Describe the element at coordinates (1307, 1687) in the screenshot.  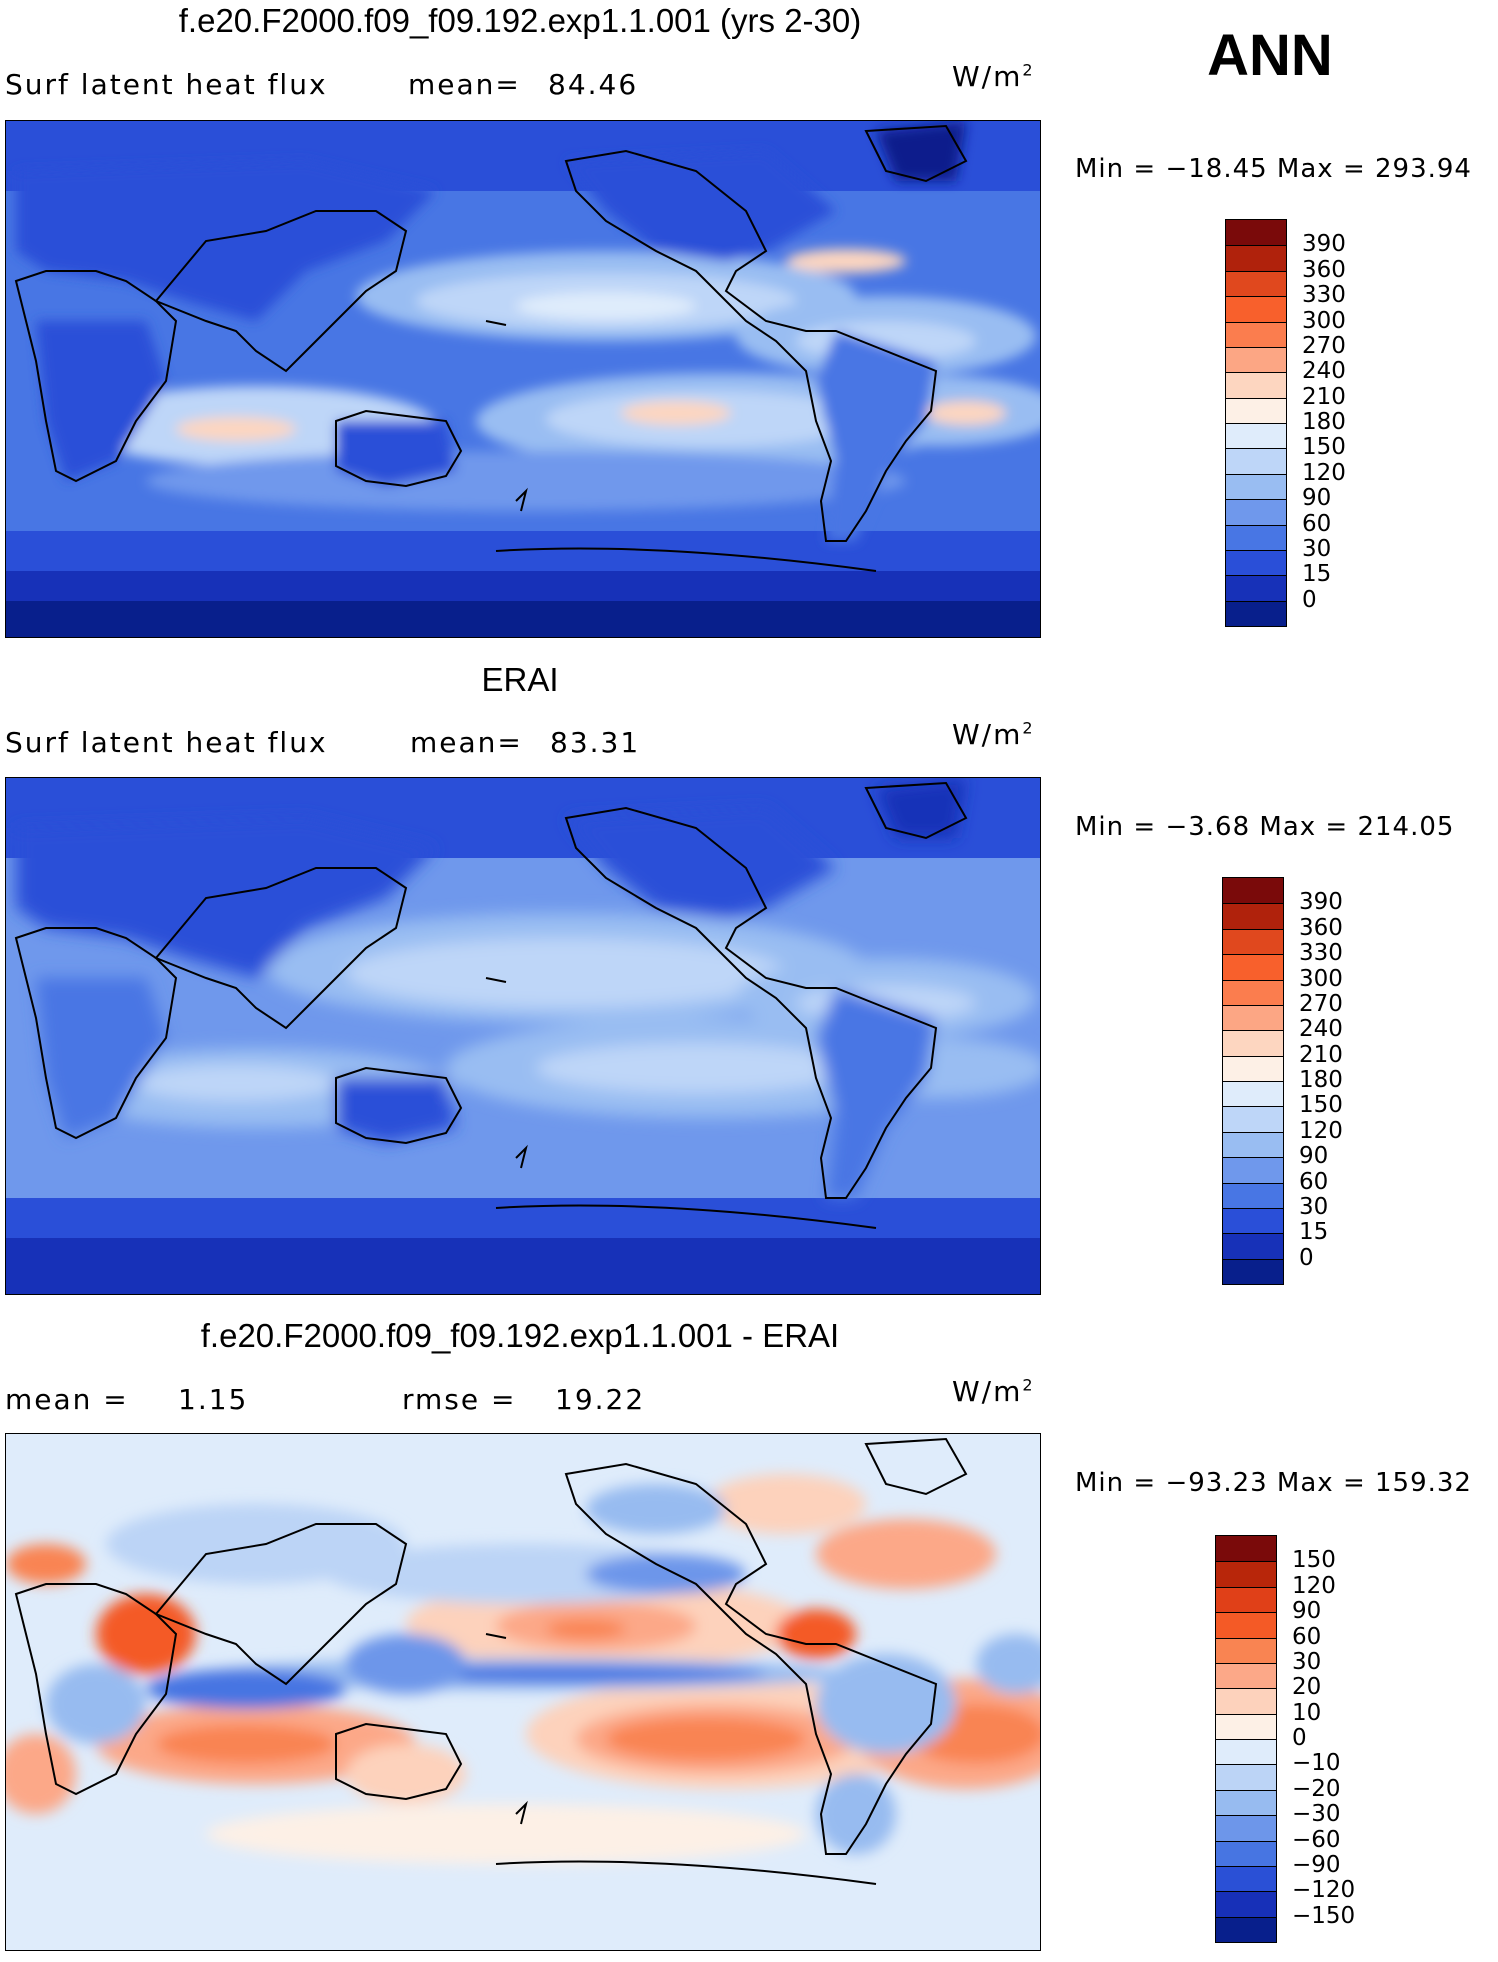
I see `colorbar-tick-label: 20` at that location.